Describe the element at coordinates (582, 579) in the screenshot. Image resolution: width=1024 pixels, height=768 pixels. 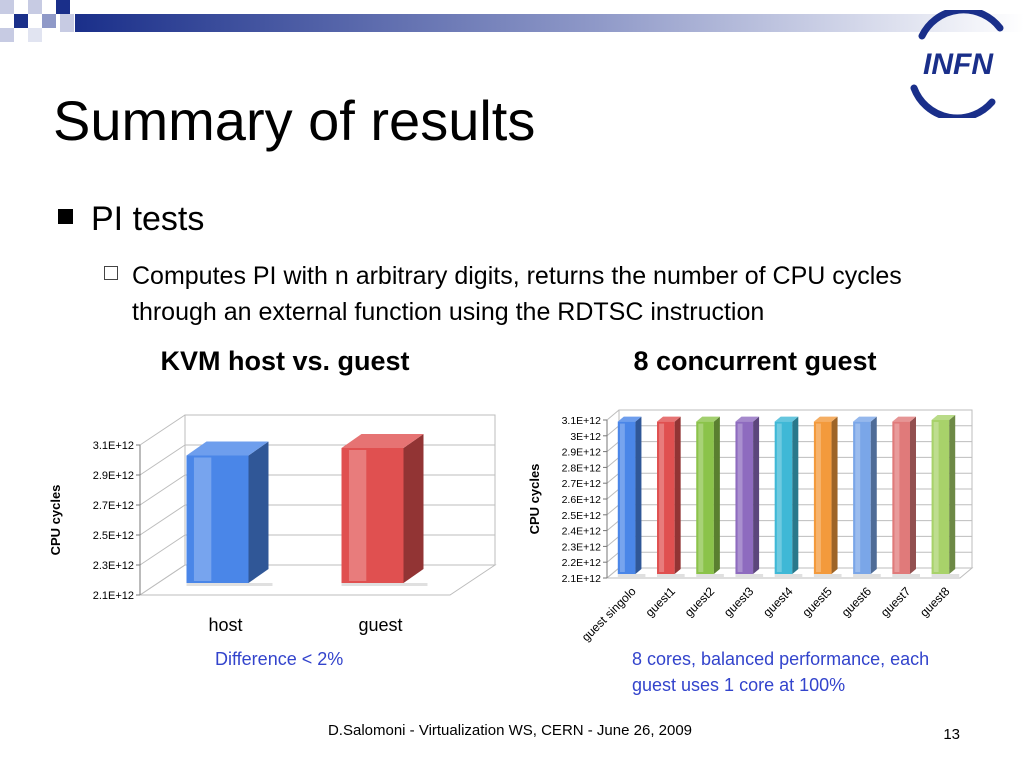
I see `chart2-ytick-label: 2.1E+12` at that location.